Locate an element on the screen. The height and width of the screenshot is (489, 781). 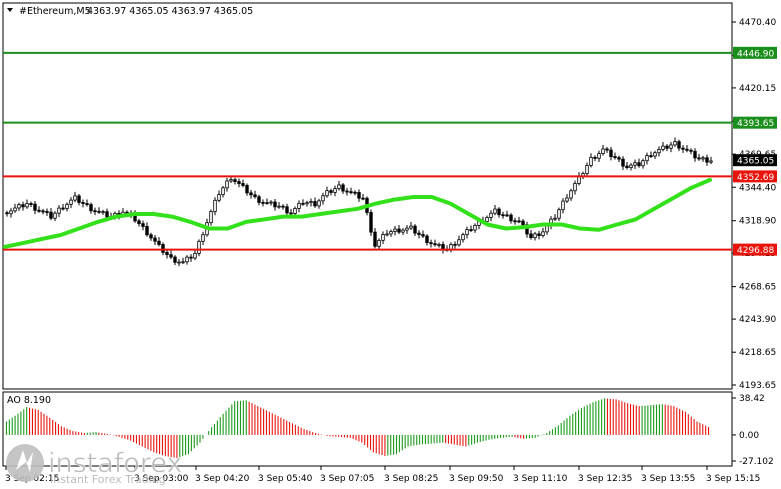
ao-panel-frame is located at coordinates (367, 429).